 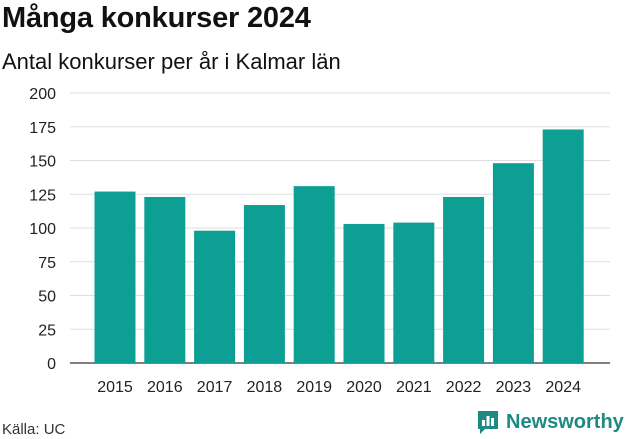 I want to click on y-axis-tick-labels: 0 25 50 75 100 125 150 175 200, so click(x=42, y=229).